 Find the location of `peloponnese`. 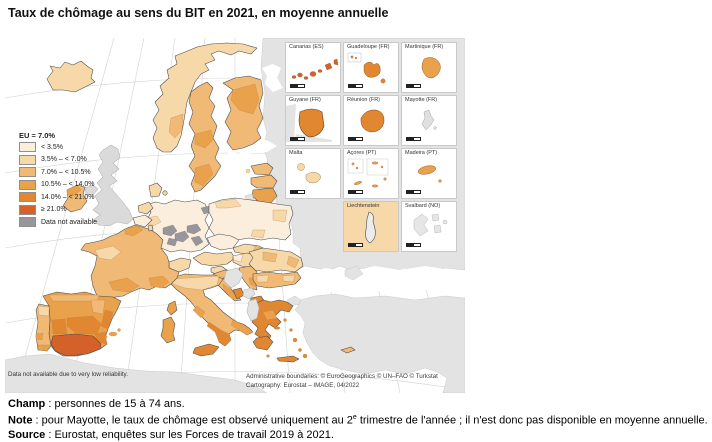

peloponnese is located at coordinates (263, 343).